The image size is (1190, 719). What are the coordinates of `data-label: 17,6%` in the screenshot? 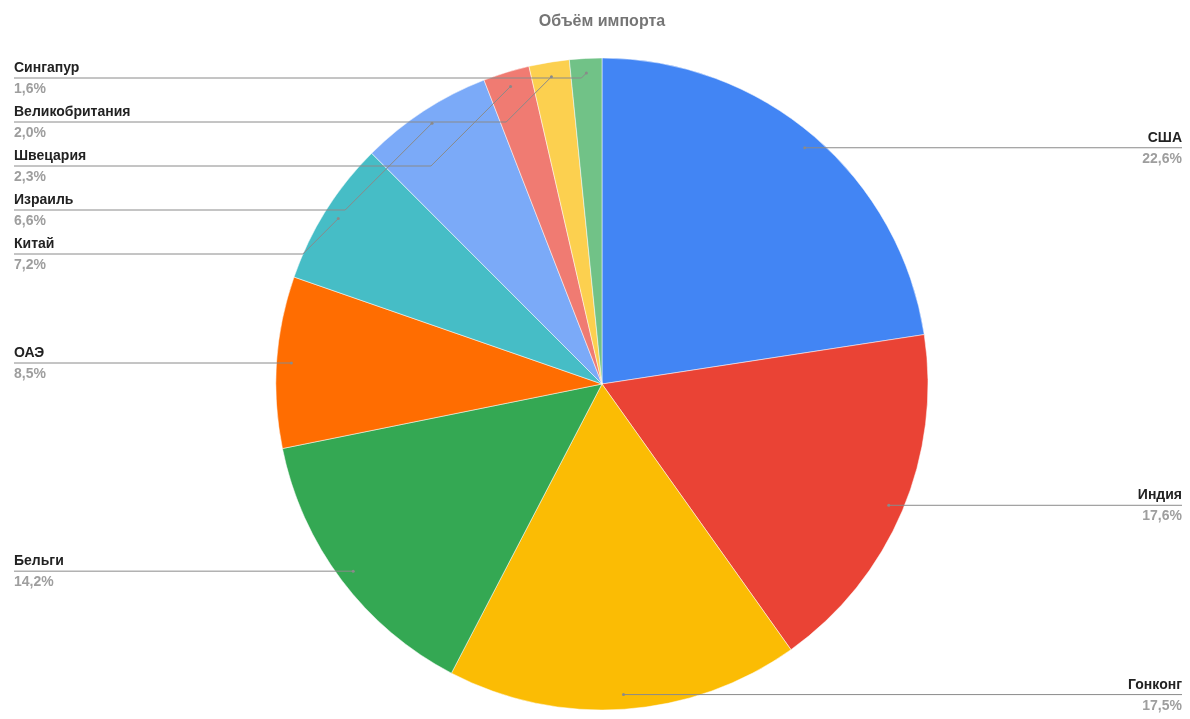 It's located at (1162, 515).